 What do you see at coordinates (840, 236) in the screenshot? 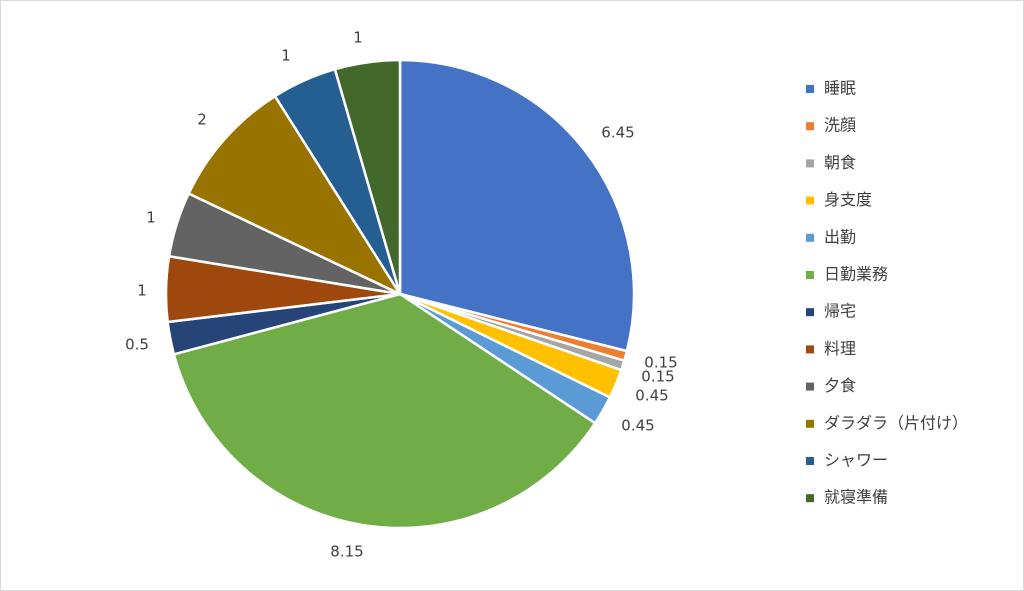
I see `legend-label-5: 出勤` at bounding box center [840, 236].